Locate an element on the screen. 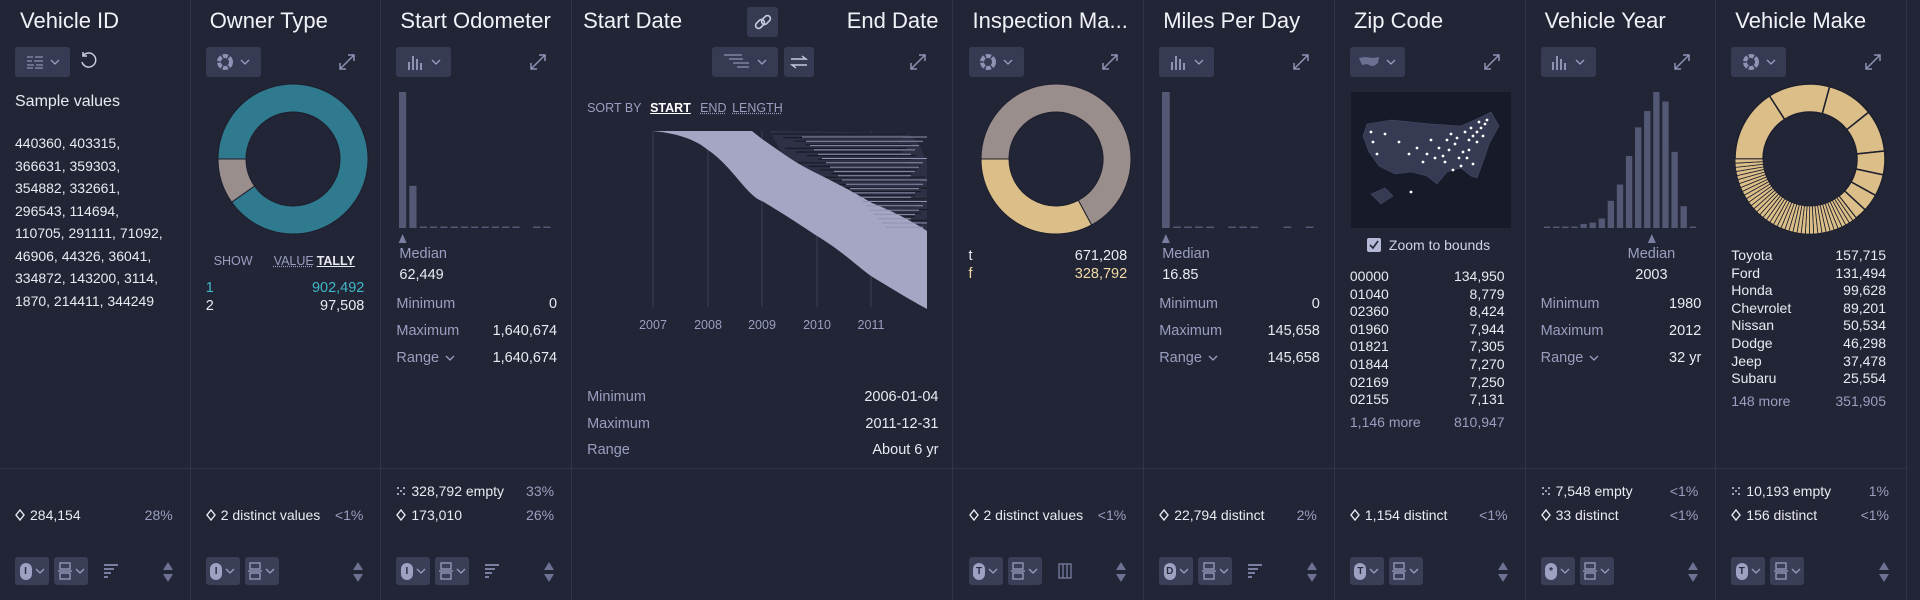  more-values-link: 1,146 more is located at coordinates (1385, 421).